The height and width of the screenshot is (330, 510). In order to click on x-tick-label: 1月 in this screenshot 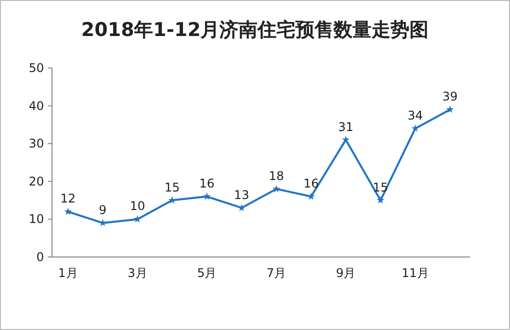, I will do `click(68, 273)`.